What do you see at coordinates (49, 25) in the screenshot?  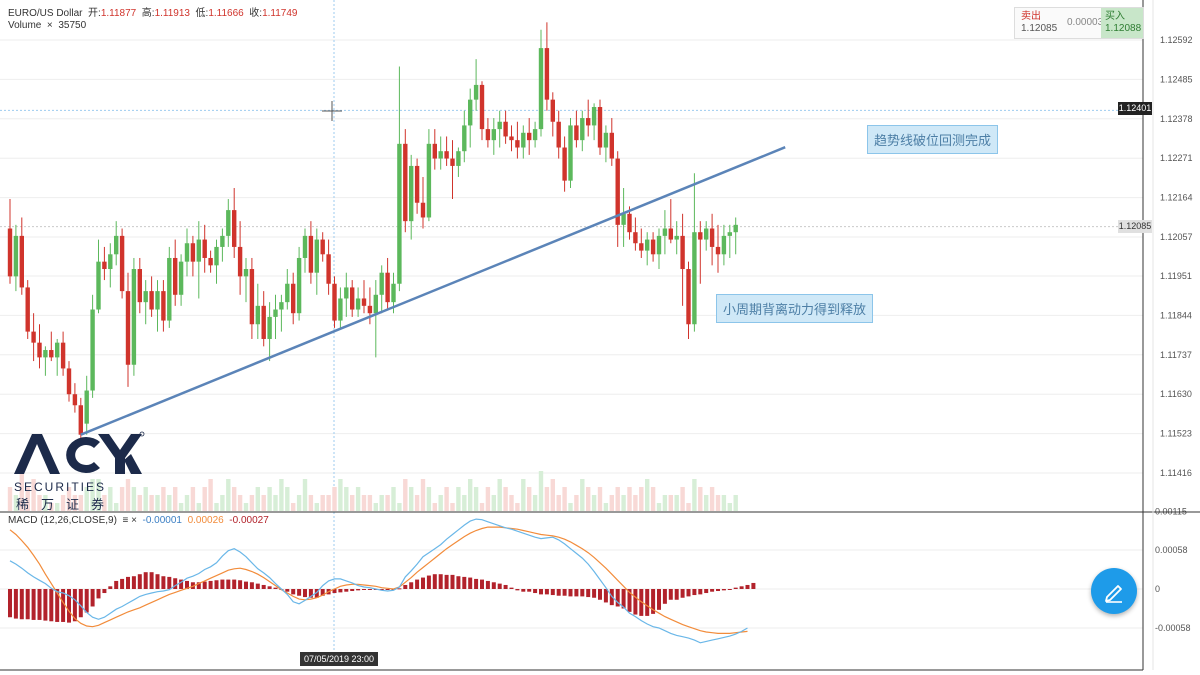 I see `volume-close-icon: ×` at bounding box center [49, 25].